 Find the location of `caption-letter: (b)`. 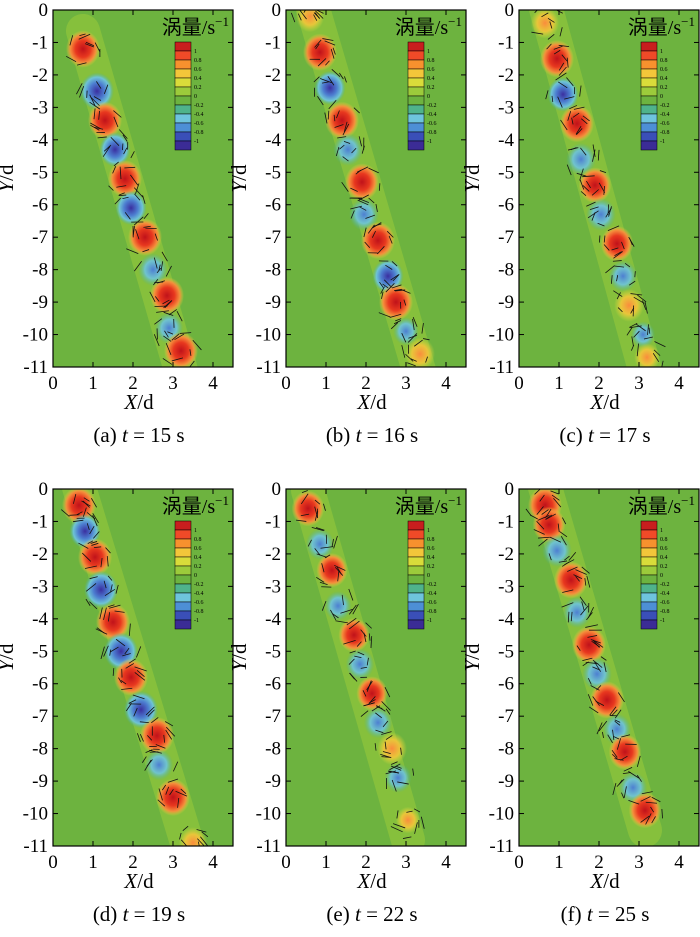

caption-letter: (b) is located at coordinates (338, 435).